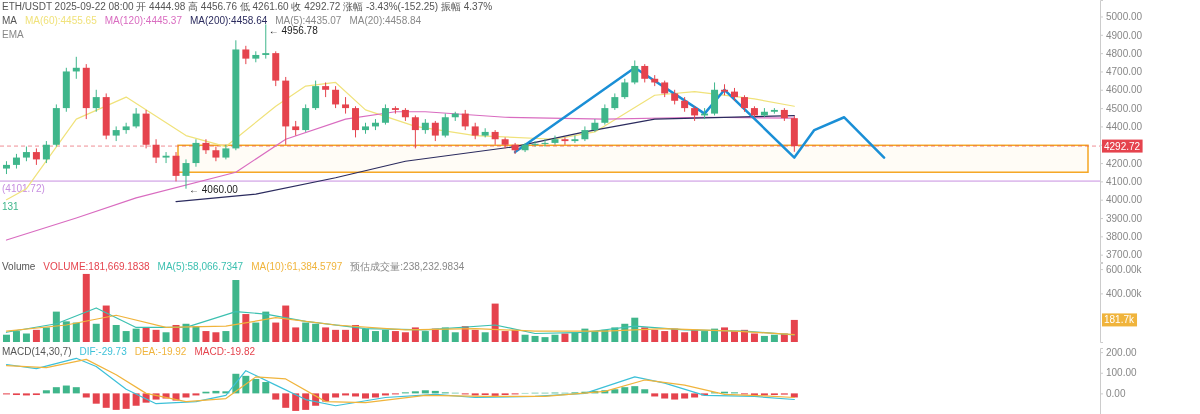  Describe the element at coordinates (1124, 72) in the screenshot. I see `y-tick-label: 4700.00` at that location.